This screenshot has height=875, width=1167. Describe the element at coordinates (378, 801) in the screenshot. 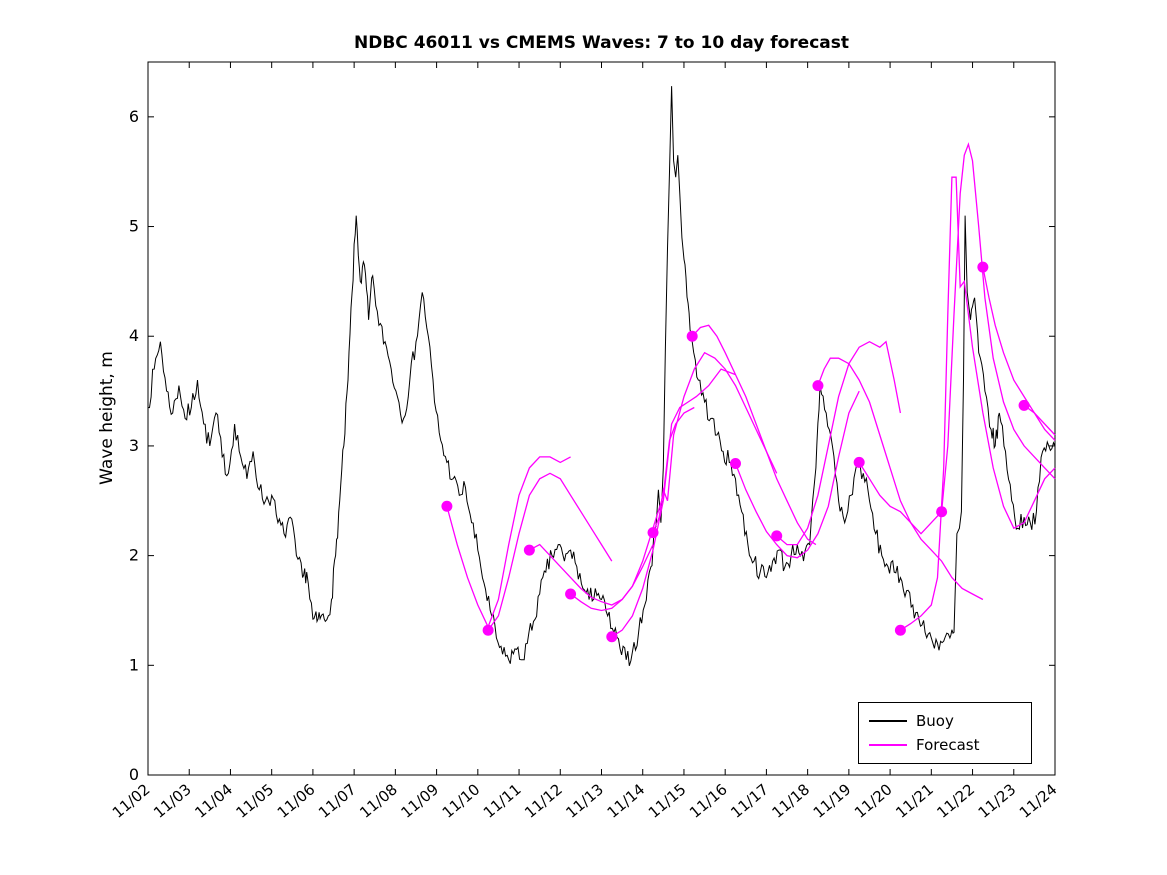

I see `x-tick-label: 11/08` at that location.